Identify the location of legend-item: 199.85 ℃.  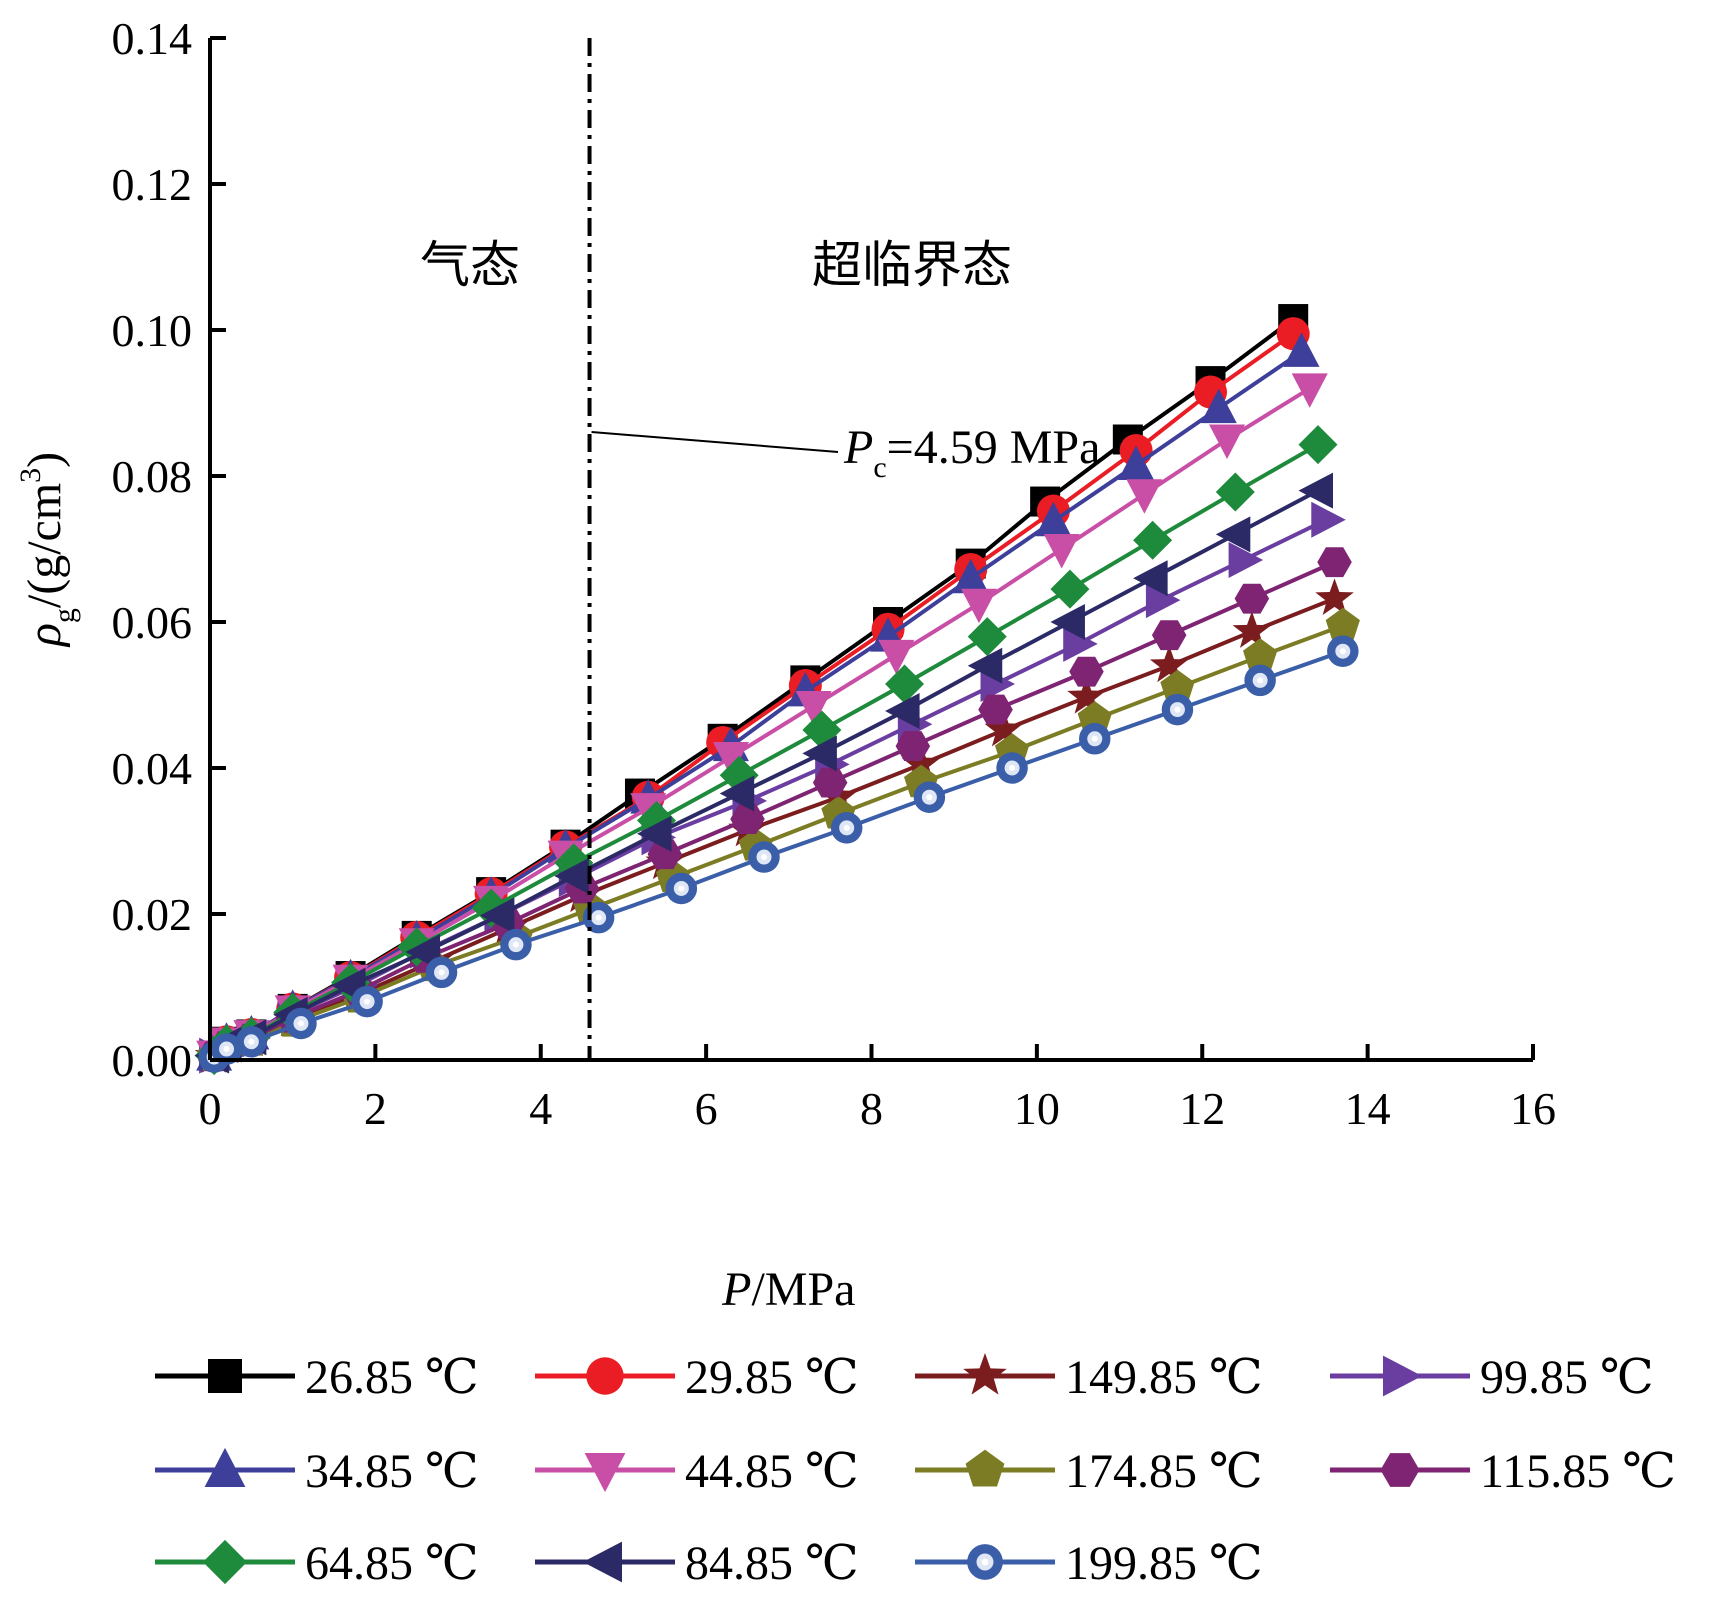
(1089, 1563).